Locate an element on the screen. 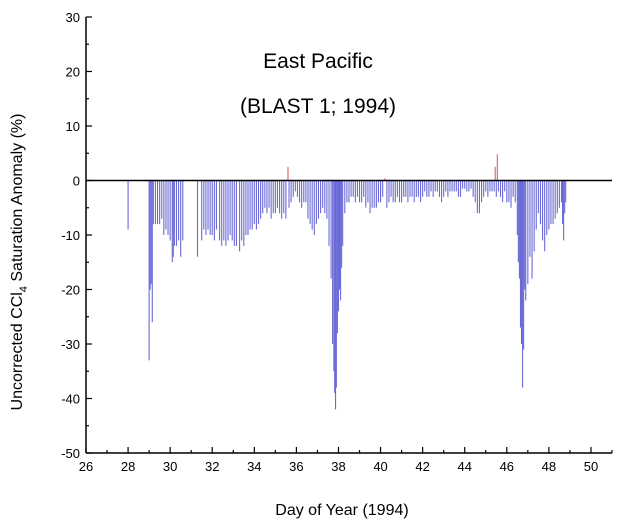 Image resolution: width=621 pixels, height=525 pixels. x-tick-label: 28 is located at coordinates (128, 466).